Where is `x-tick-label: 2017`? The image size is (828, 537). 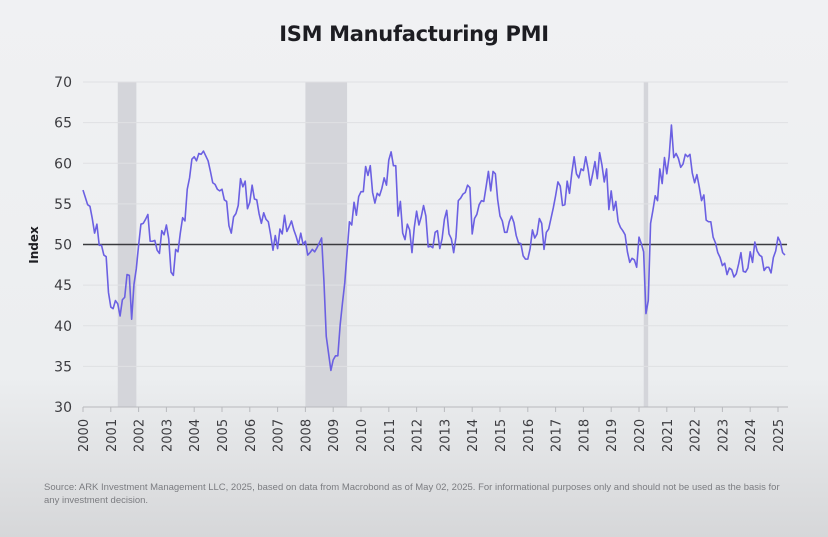
x-tick-label: 2017 is located at coordinates (557, 435).